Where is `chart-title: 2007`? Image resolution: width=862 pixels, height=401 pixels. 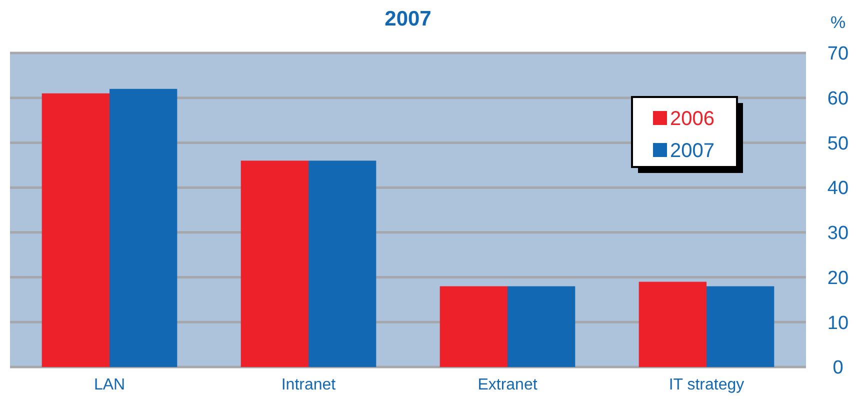
chart-title: 2007 is located at coordinates (408, 18).